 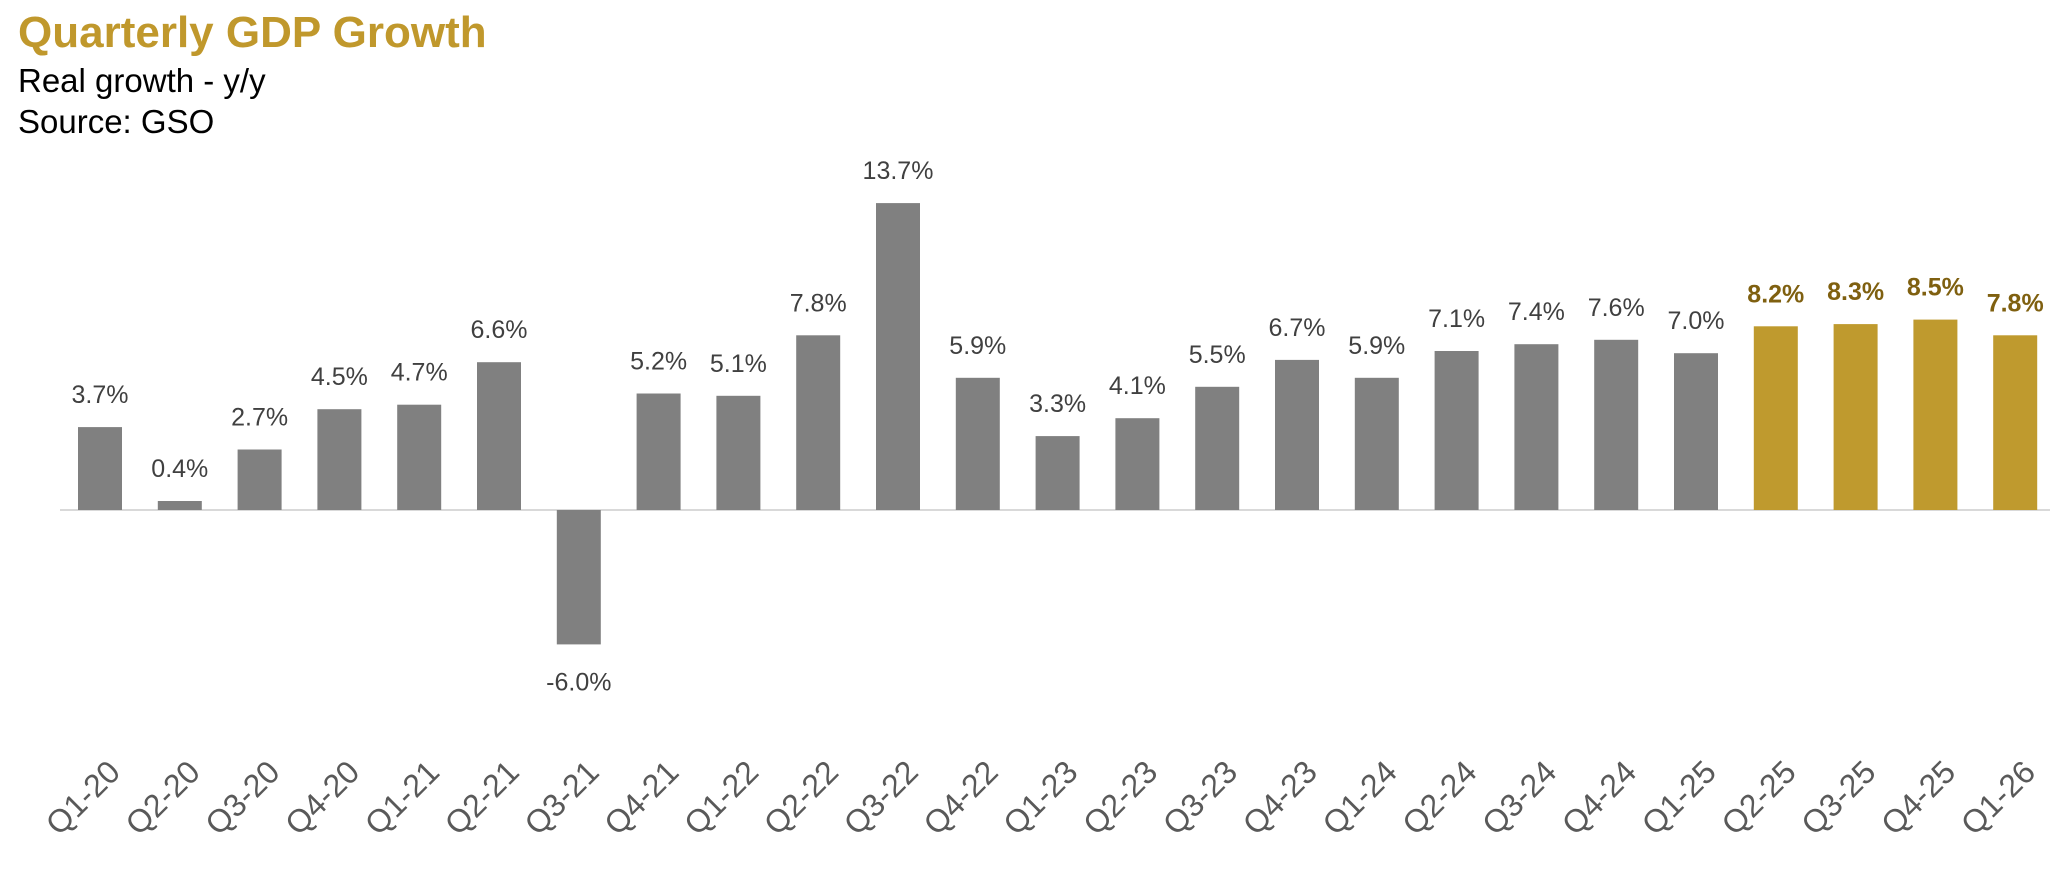 I want to click on x-tick-label: Q2-22, so click(x=801, y=797).